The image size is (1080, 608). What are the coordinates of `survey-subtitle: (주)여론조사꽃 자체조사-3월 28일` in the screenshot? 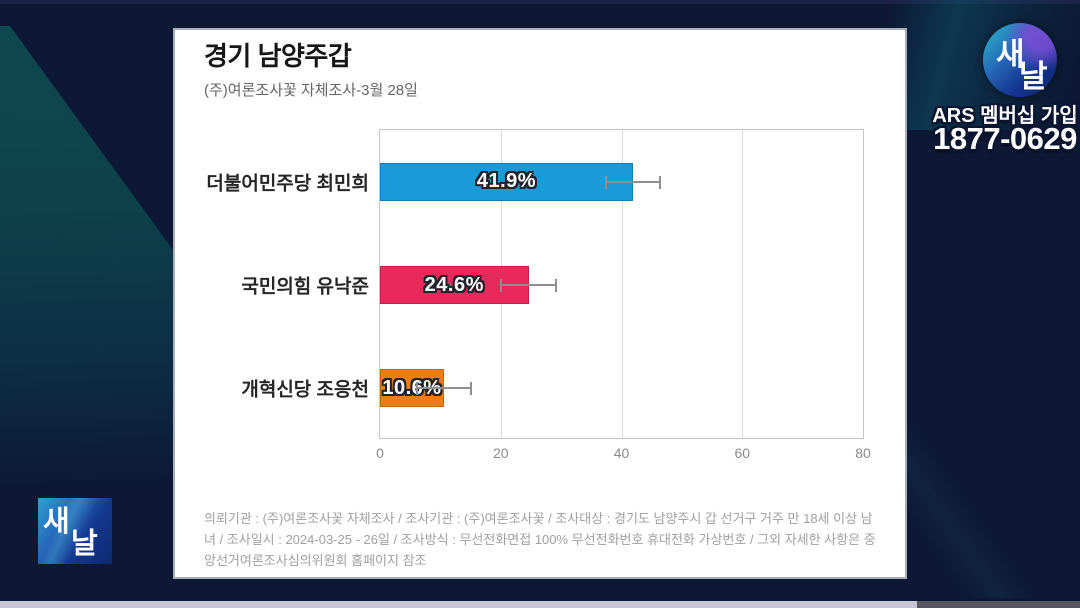 It's located at (311, 90).